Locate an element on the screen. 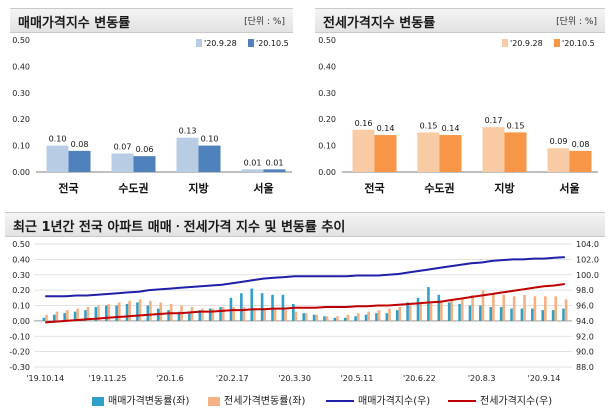 This screenshot has width=613, height=414. sale-label-s1-0: 0.08 is located at coordinates (80, 144).